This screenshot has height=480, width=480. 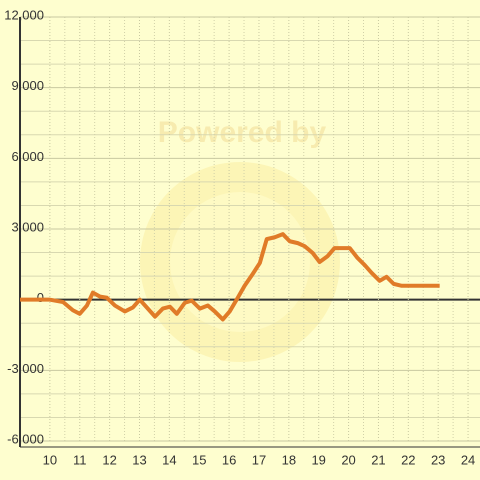 I want to click on x-tick-label: 20, so click(x=348, y=459).